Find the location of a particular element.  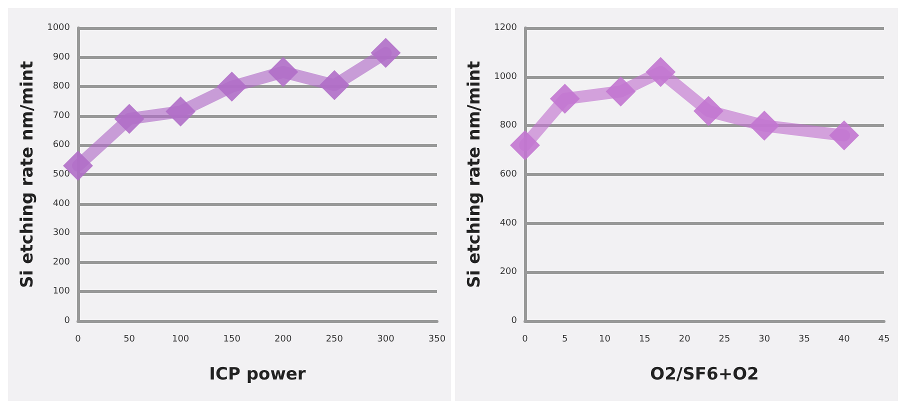

y-tick-label: 900 is located at coordinates (61, 57).